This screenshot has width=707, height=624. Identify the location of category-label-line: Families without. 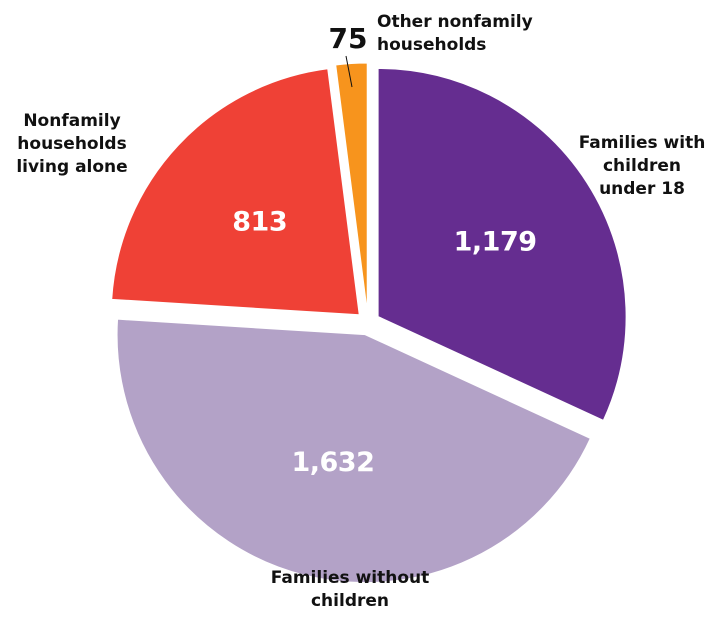
(350, 578).